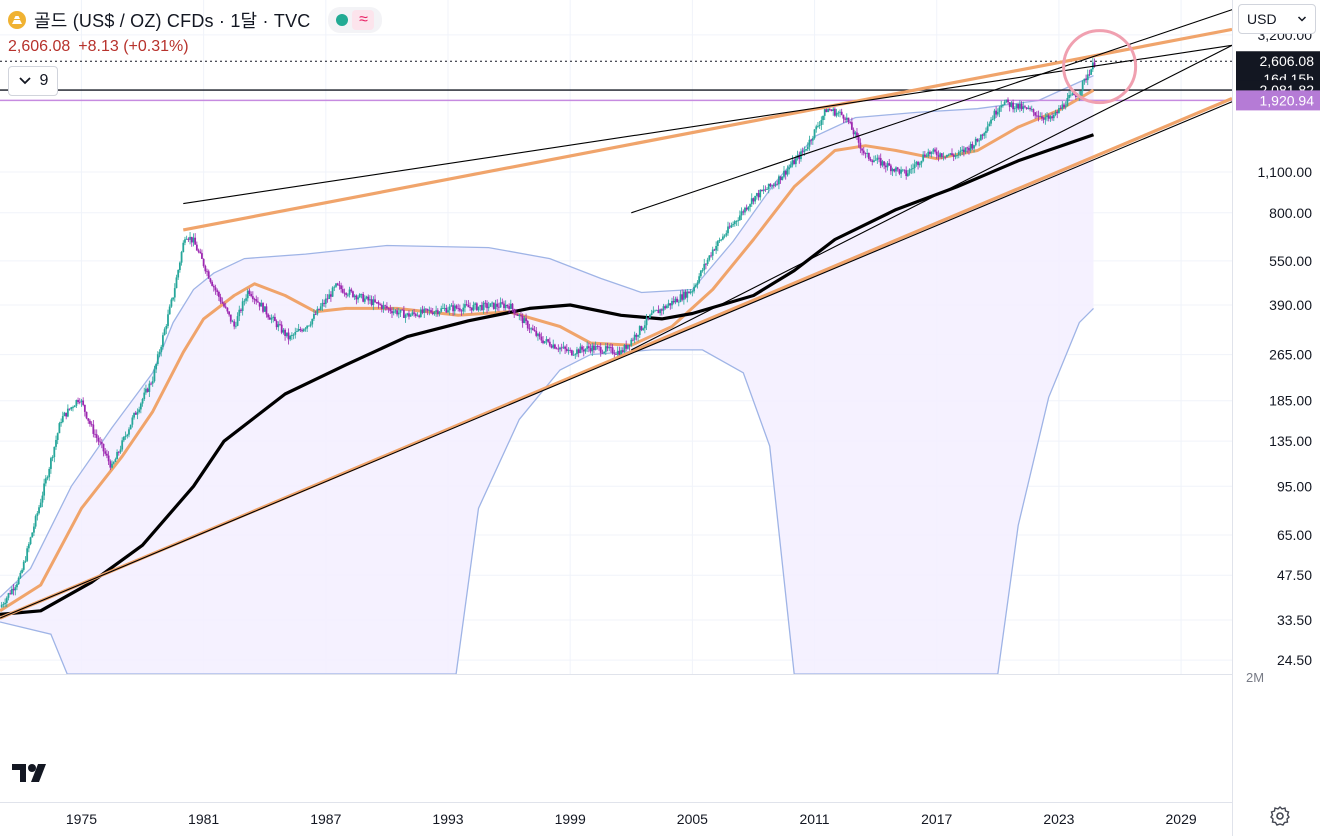  Describe the element at coordinates (936, 110) in the screenshot. I see `black-trend-line` at that location.